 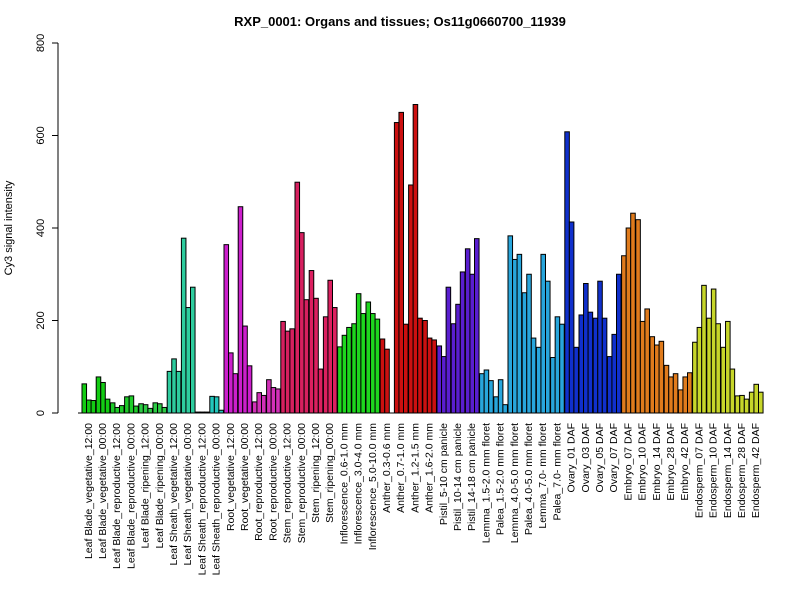 I want to click on x-tick-label: Leaf Blade_reproductive_12:00, so click(x=117, y=496).